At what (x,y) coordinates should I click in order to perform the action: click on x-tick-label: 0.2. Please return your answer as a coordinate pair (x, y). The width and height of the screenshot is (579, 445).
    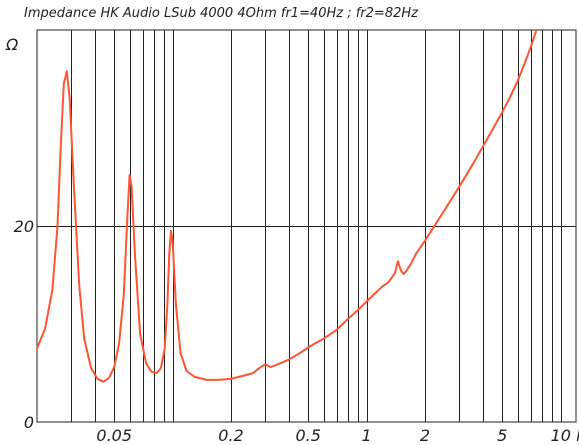
    Looking at the image, I should click on (230, 435).